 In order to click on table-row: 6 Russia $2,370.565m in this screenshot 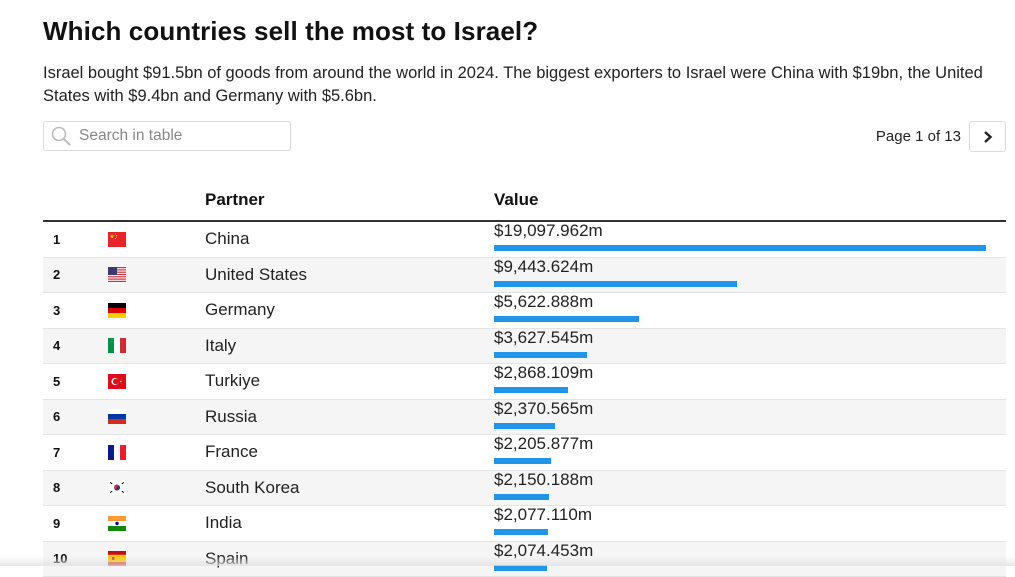, I will do `click(524, 417)`.